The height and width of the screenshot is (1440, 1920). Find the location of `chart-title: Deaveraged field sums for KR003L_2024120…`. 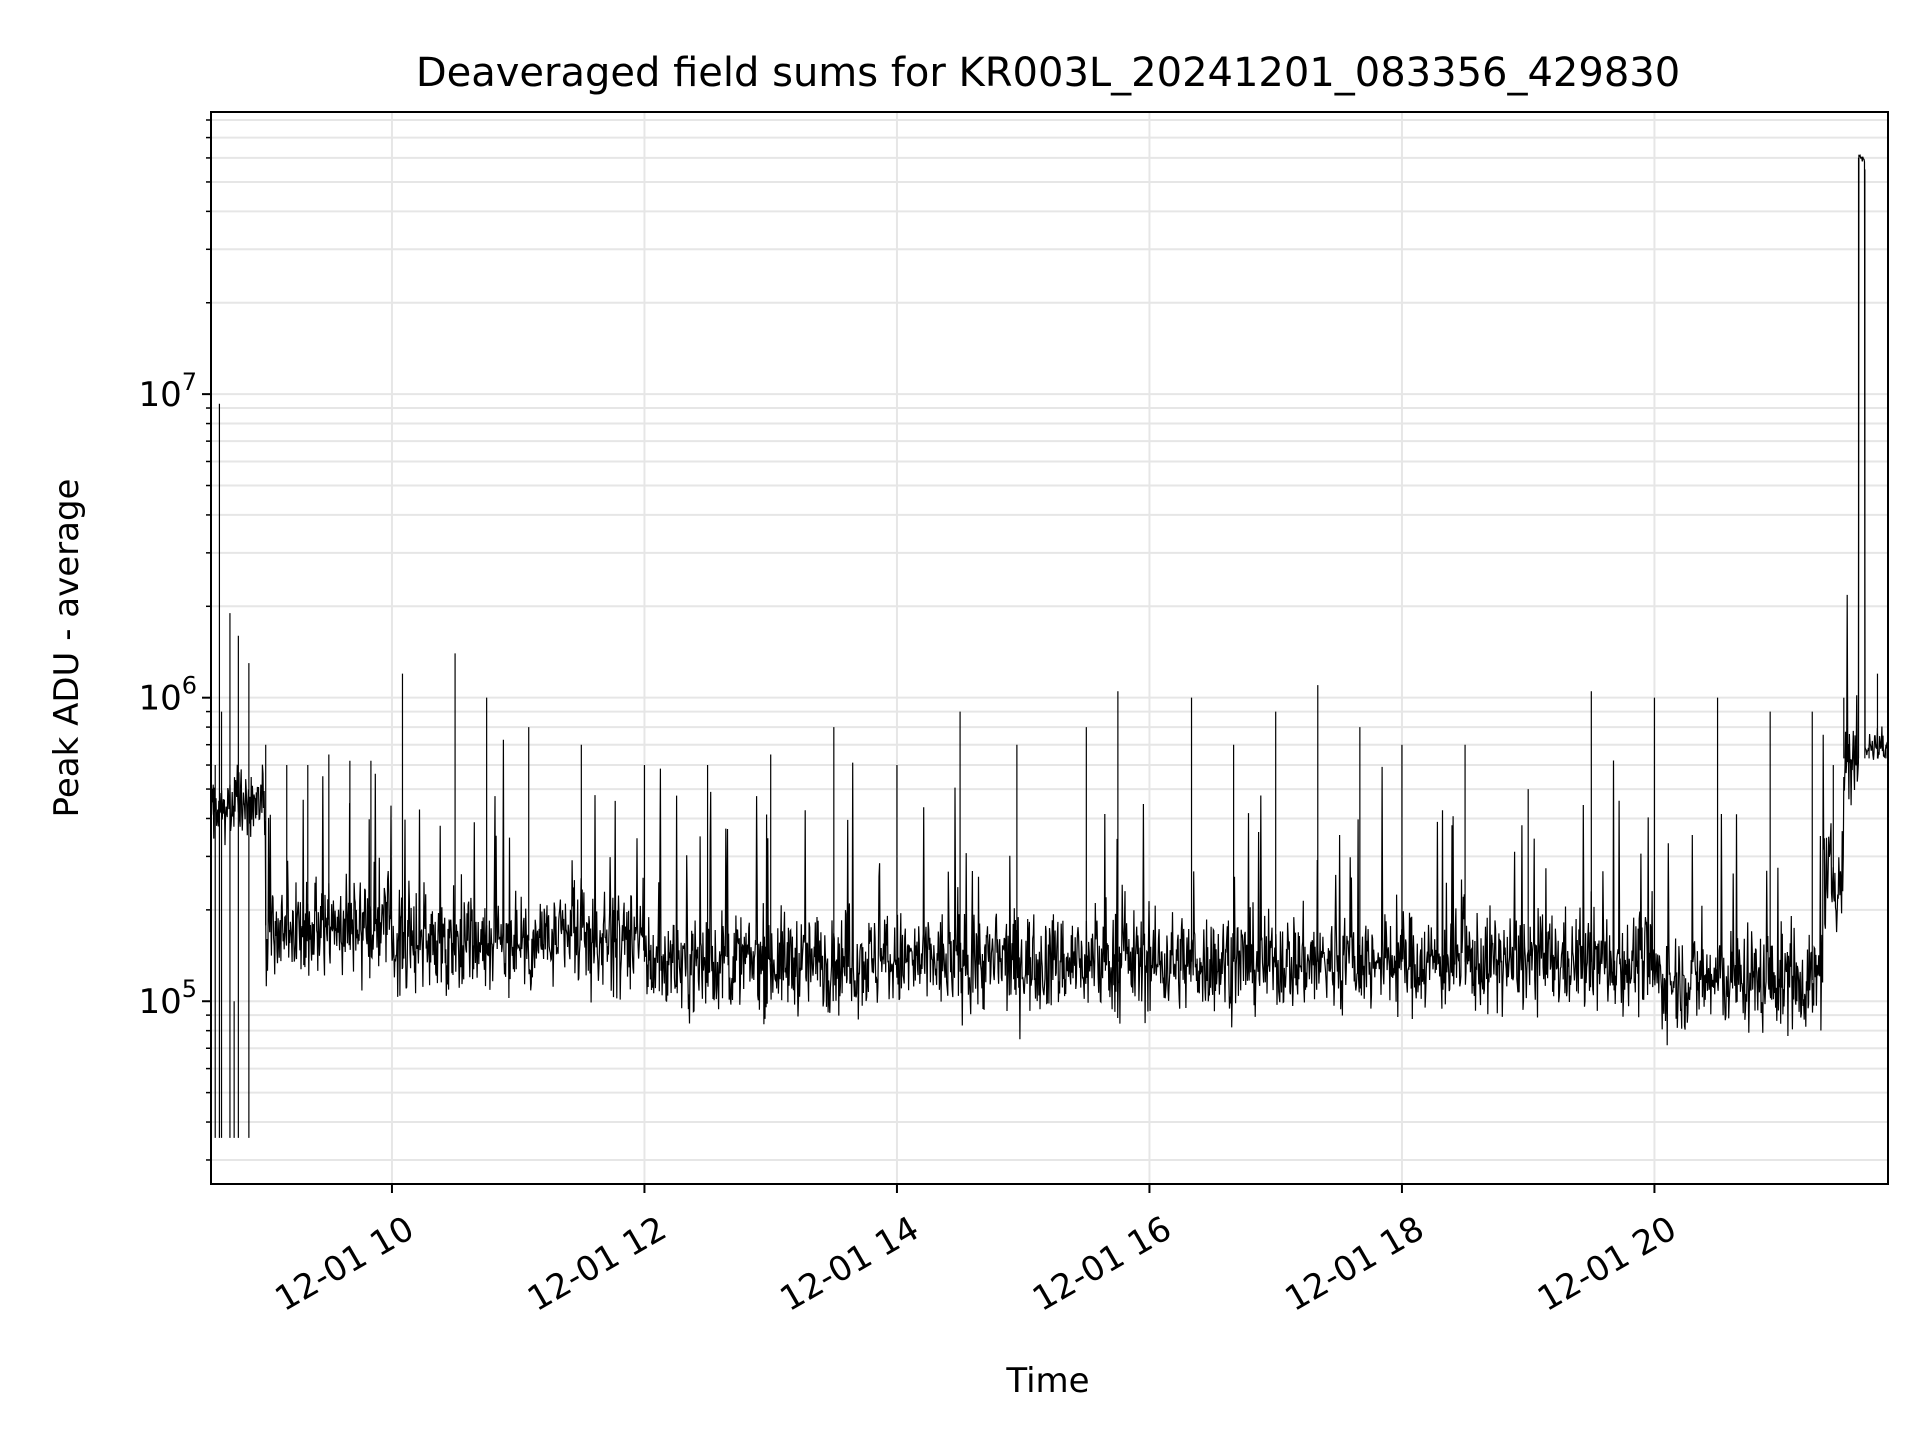

chart-title: Deaveraged field sums for KR003L_2024120… is located at coordinates (1048, 73).